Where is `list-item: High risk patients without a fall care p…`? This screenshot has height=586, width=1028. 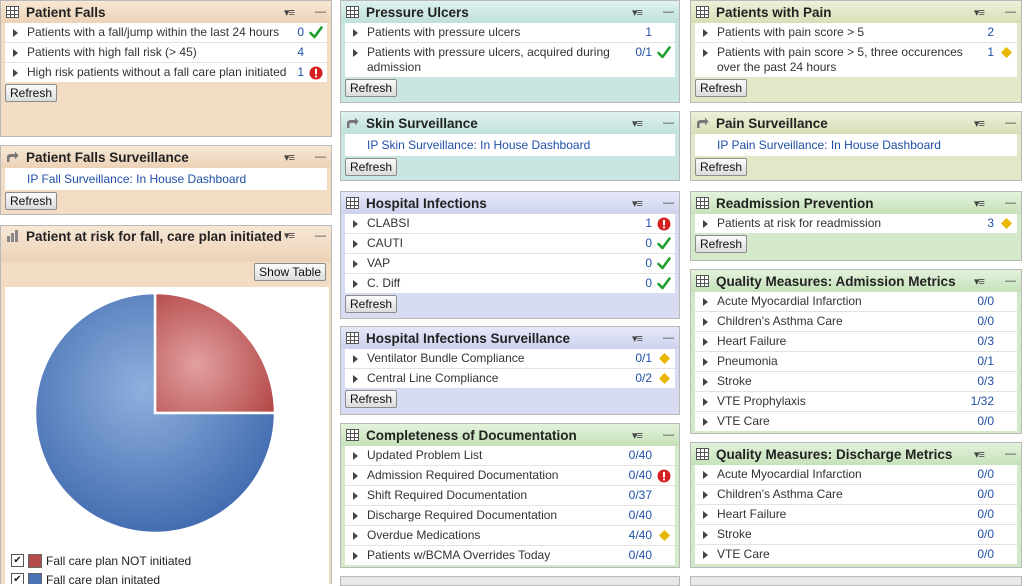
list-item: High risk patients without a fall care p… is located at coordinates (166, 72).